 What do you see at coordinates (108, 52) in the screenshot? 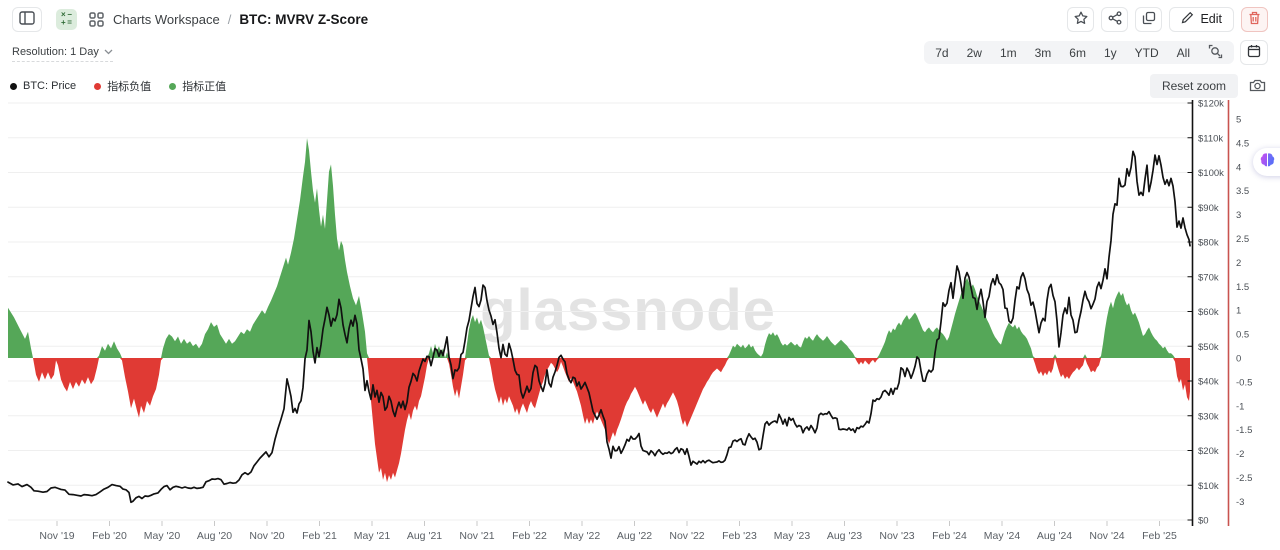
I see `chevron-down-icon` at bounding box center [108, 52].